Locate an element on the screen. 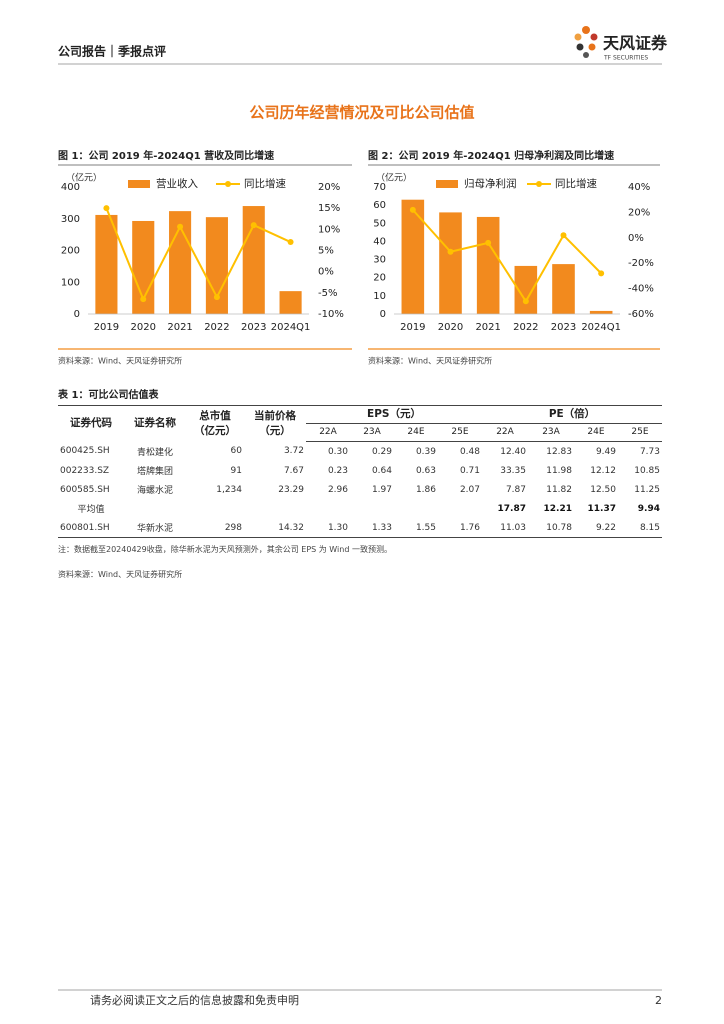 The height and width of the screenshot is (1024, 724). legend-label: 归母净利润 is located at coordinates (490, 183).